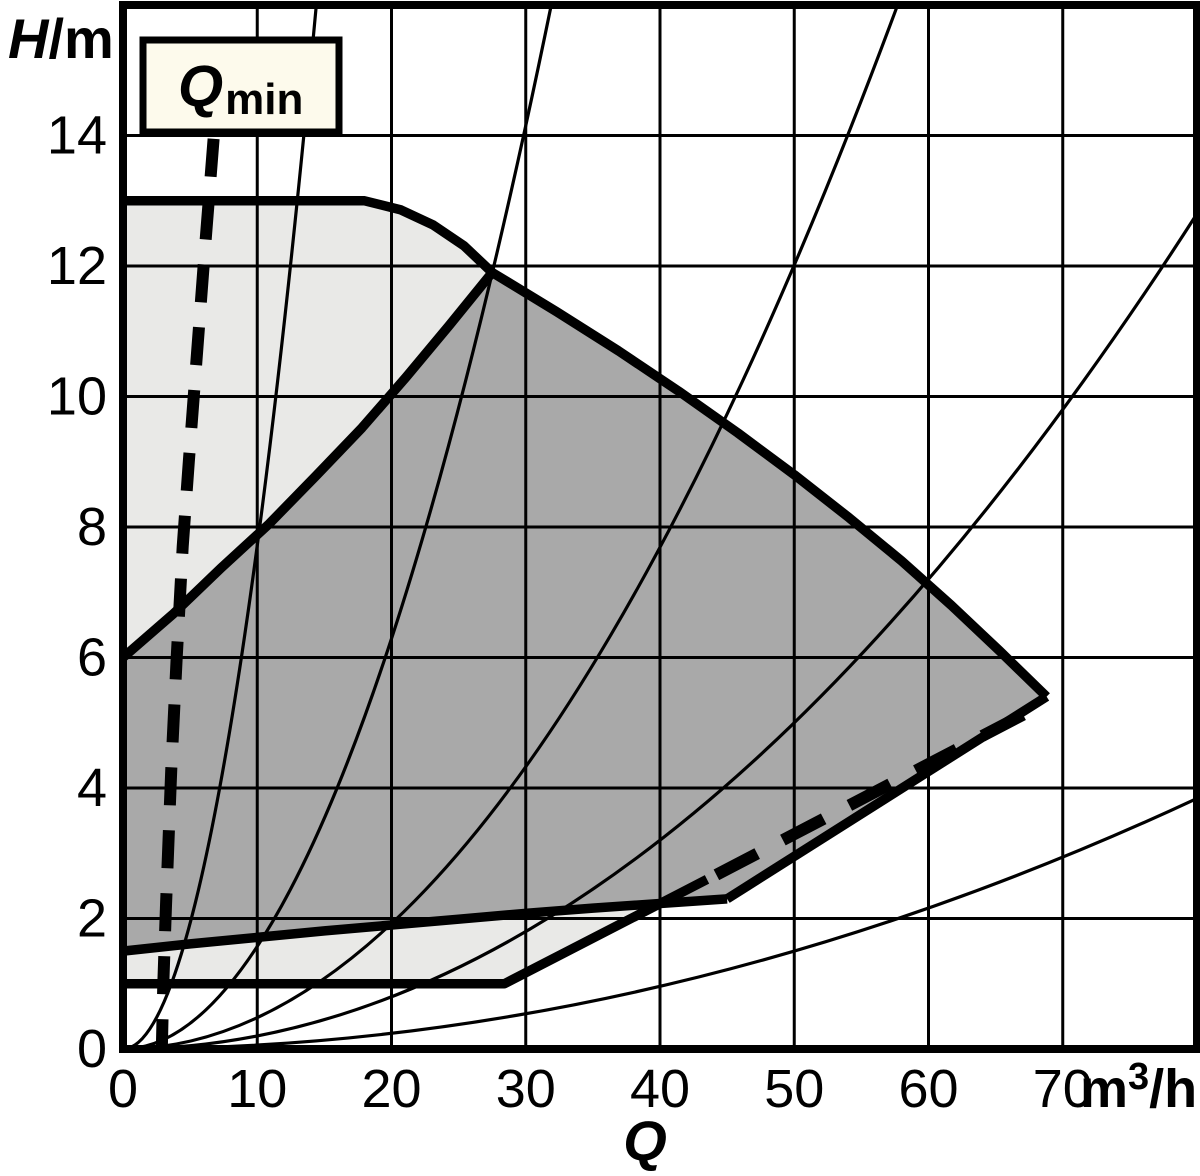  I want to click on y-axis-title: H/m, so click(61, 38).